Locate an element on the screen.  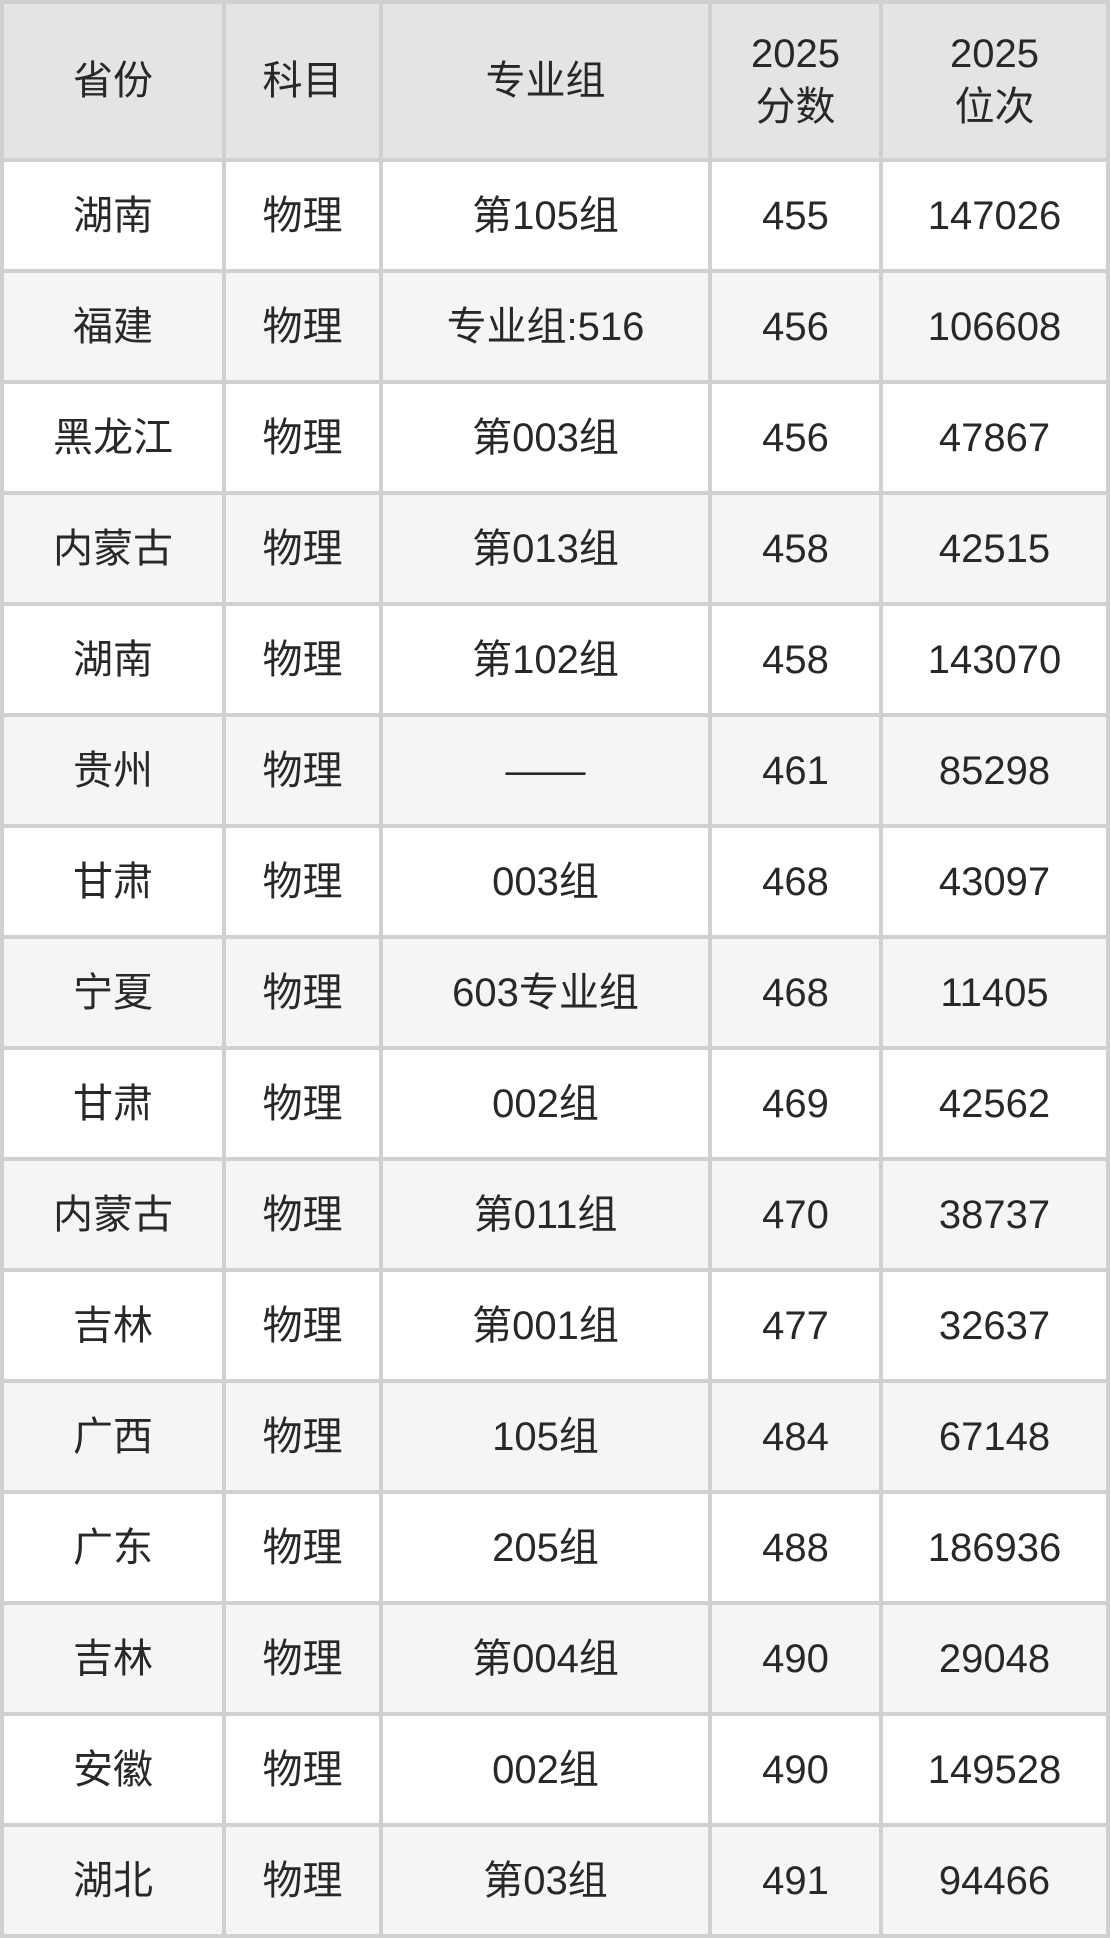
table-header: 省份 科目 专业组 2025 分数 2025 位次 is located at coordinates (555, 81).